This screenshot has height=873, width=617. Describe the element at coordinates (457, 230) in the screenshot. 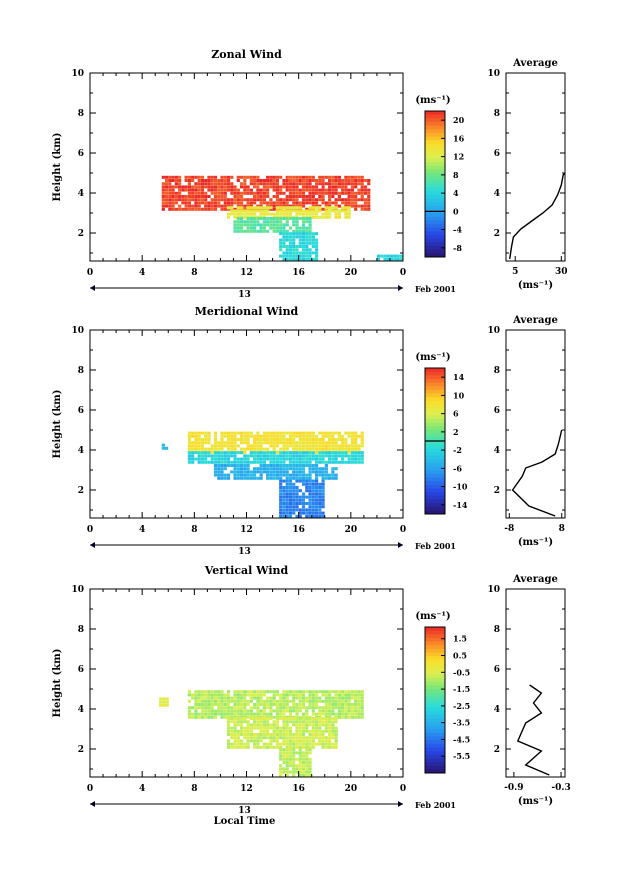

I see `colorbar-tick-label: -4` at that location.